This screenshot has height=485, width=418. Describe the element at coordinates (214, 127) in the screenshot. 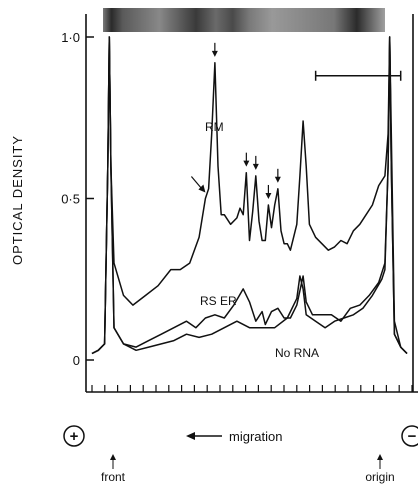

I see `series-label-rm: RM` at that location.